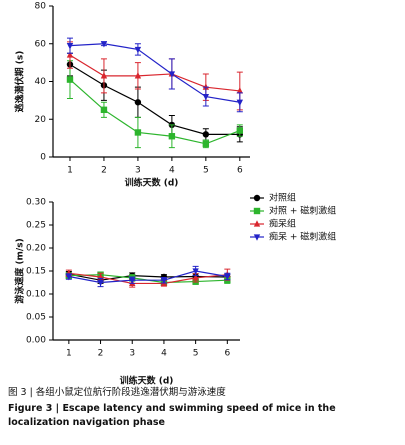 The width and height of the screenshot is (405, 445). Describe the element at coordinates (41, 44) in the screenshot. I see `y-tick-label: 60` at that location.